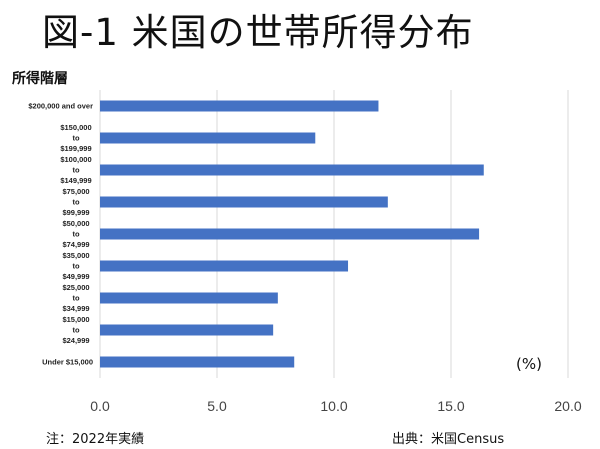  I want to click on category-label: $199,999, so click(75, 148).